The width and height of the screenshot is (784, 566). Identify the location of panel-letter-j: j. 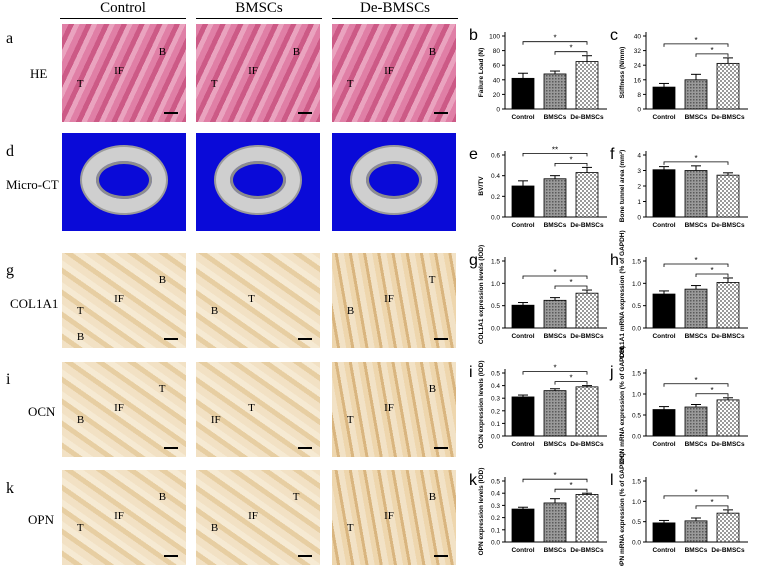
(611, 372).